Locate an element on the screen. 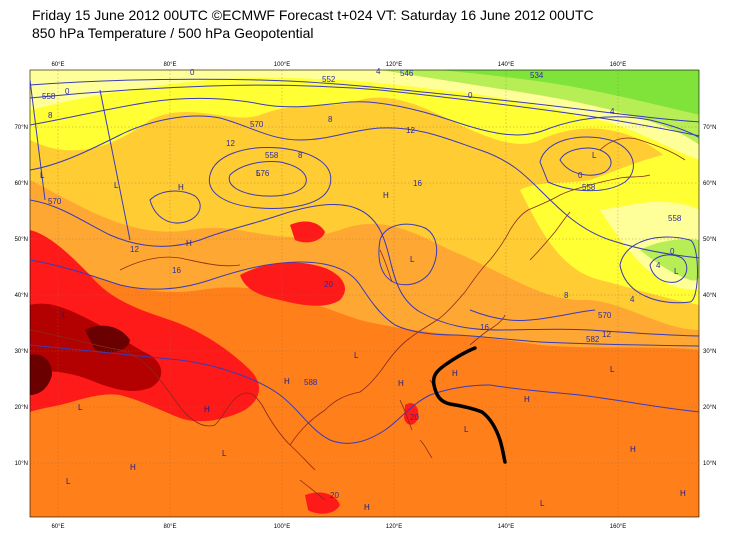 This screenshot has width=730, height=538. contour-label: 582 is located at coordinates (593, 339).